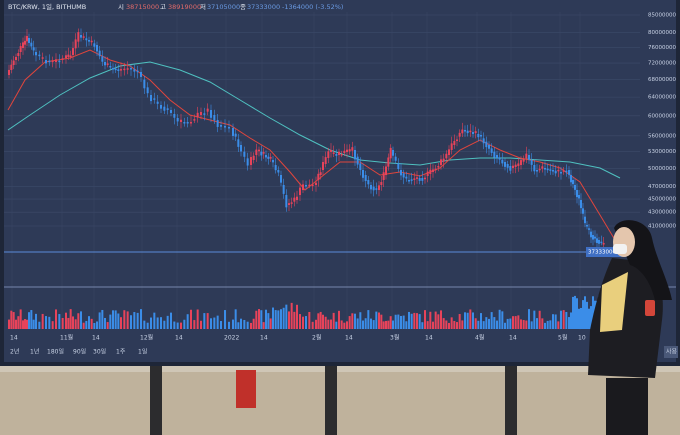 The height and width of the screenshot is (435, 680). I want to click on close-label: 종, so click(243, 7).